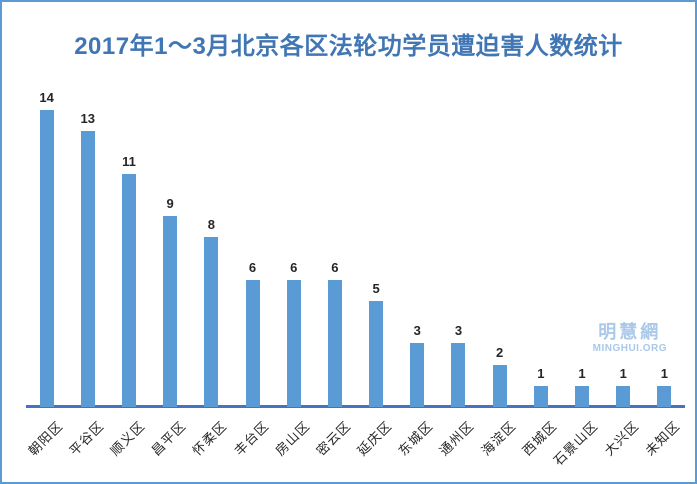 This screenshot has width=697, height=484. What do you see at coordinates (292, 438) in the screenshot?
I see `x-axis-label: 房山区` at bounding box center [292, 438].